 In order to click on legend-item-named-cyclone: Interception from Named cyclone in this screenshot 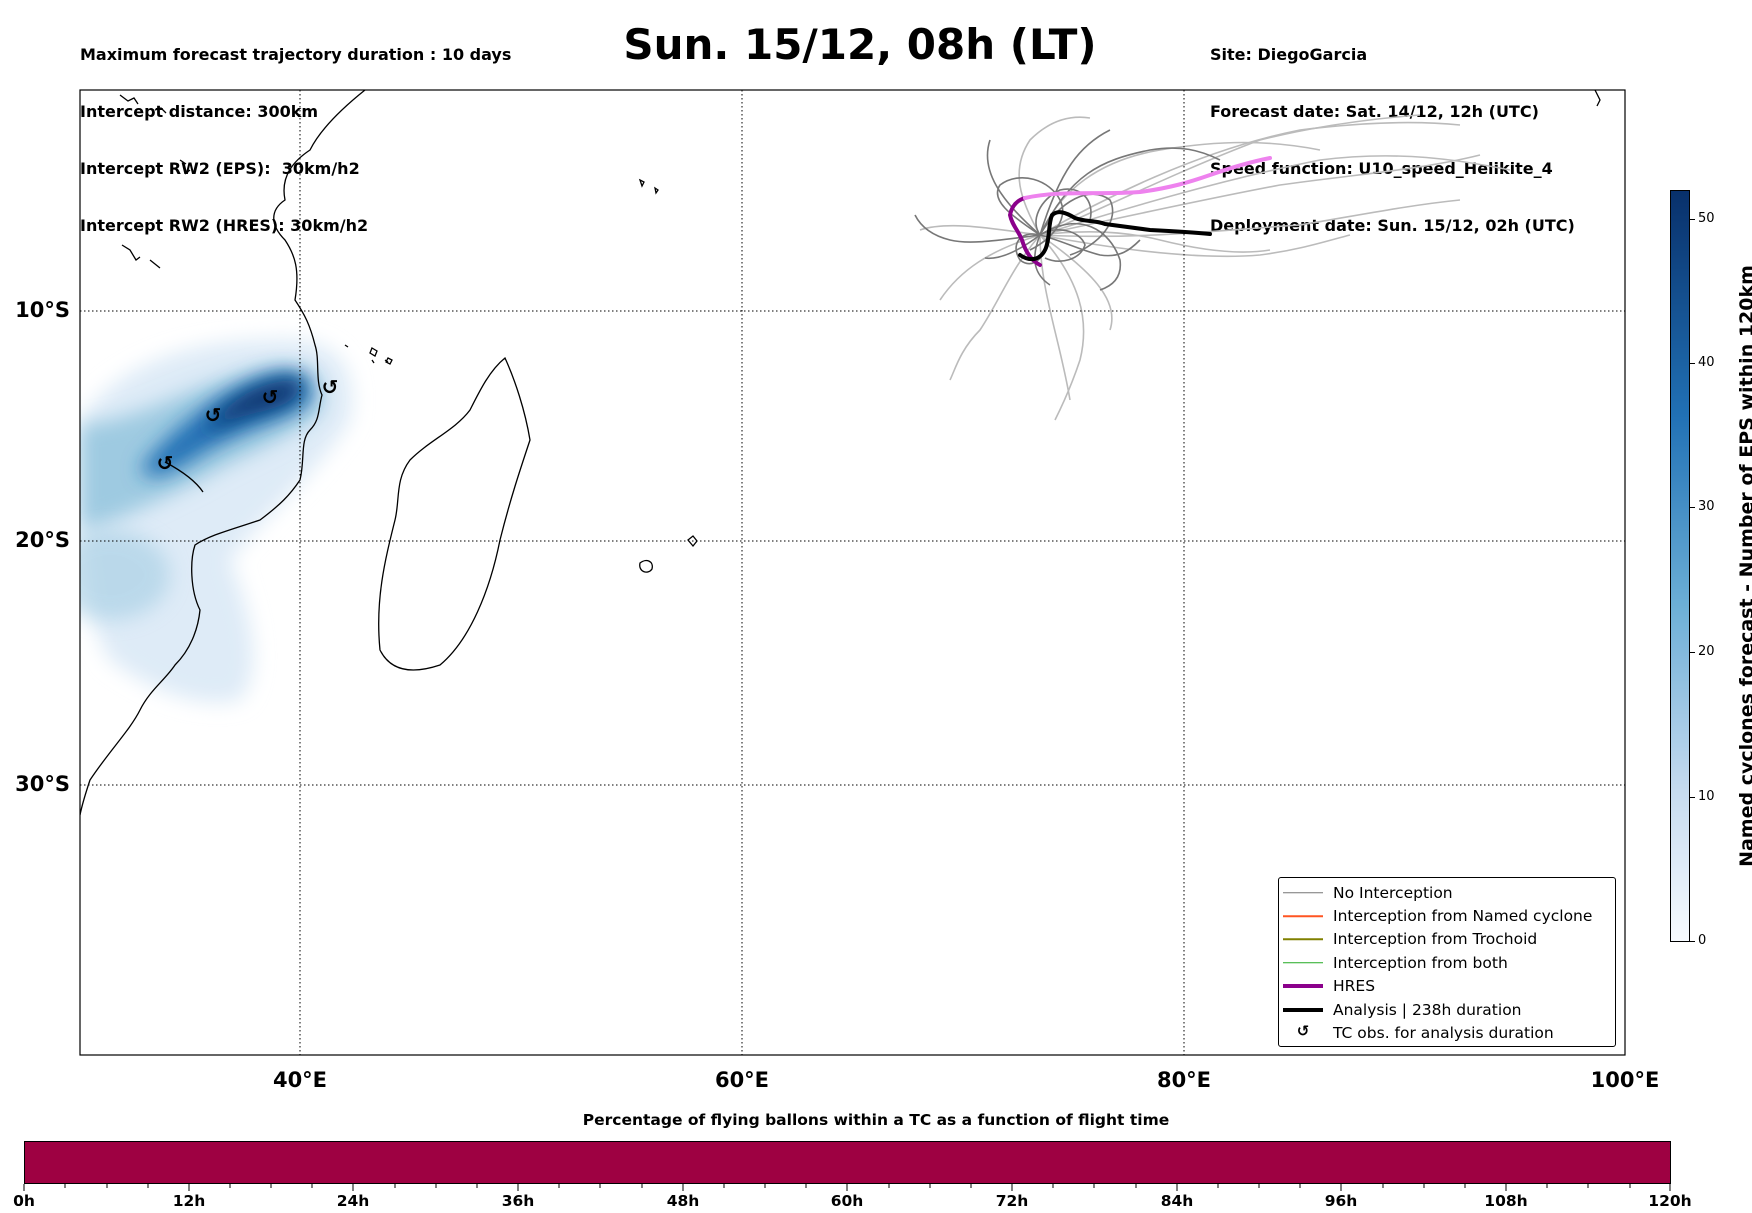, I will do `click(1447, 915)`.